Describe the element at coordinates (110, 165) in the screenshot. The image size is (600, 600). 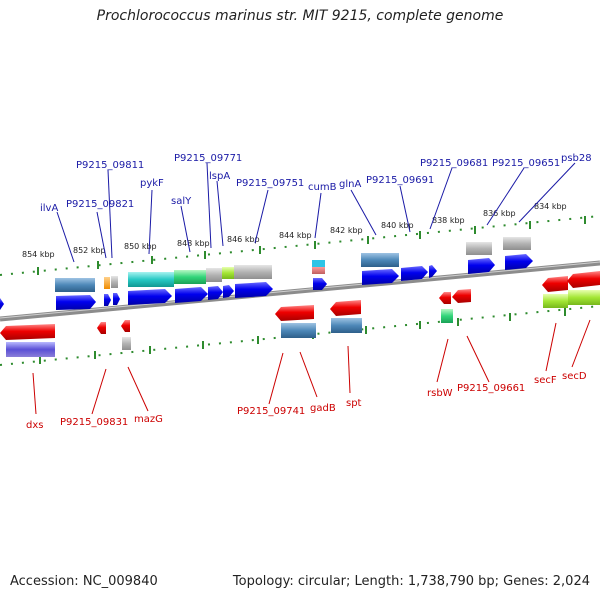
I see `gene-label-forward: P9215_09811` at that location.